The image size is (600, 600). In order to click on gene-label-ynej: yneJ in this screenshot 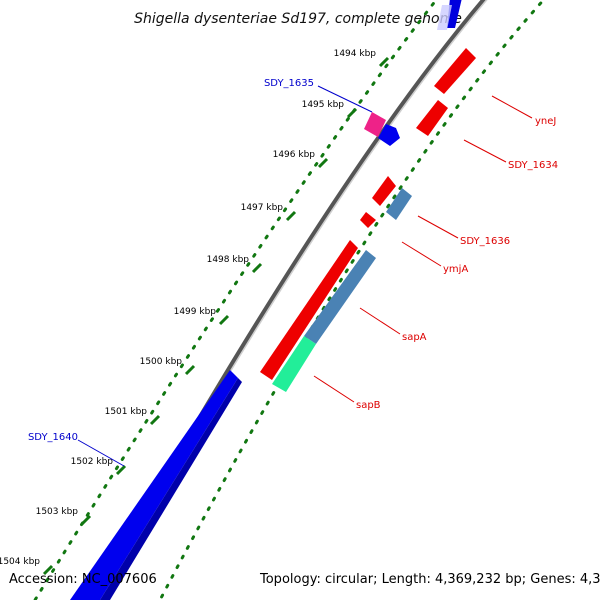, I will do `click(545, 121)`.